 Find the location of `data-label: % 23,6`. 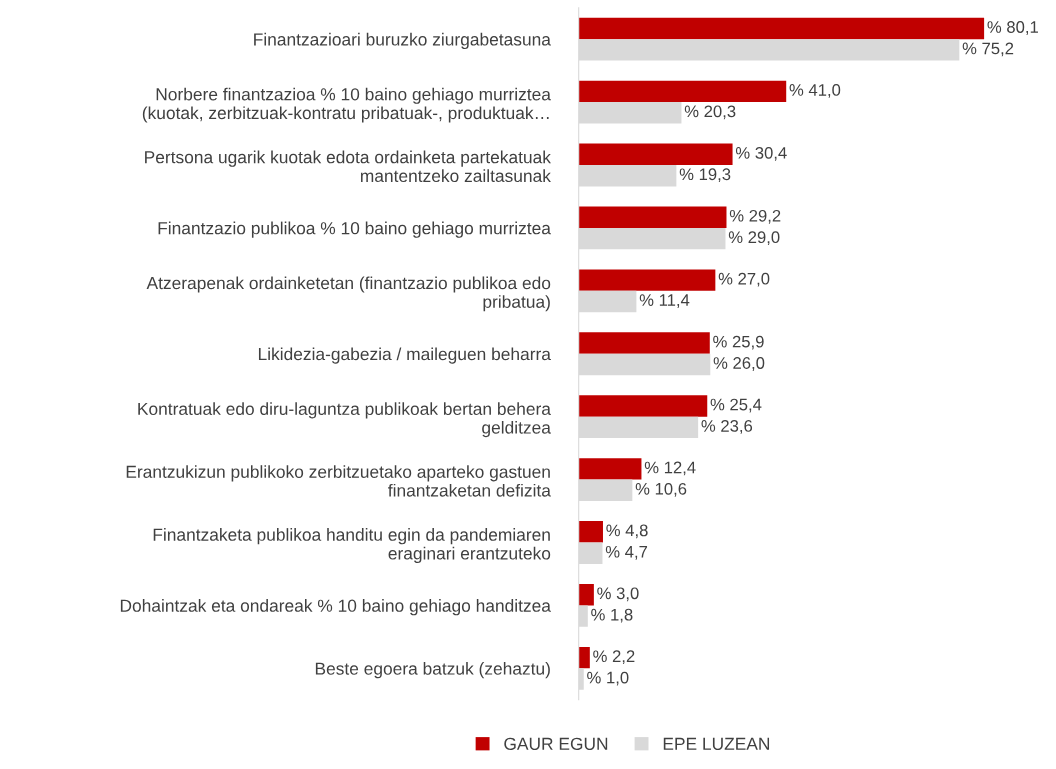

data-label: % 23,6 is located at coordinates (727, 427).